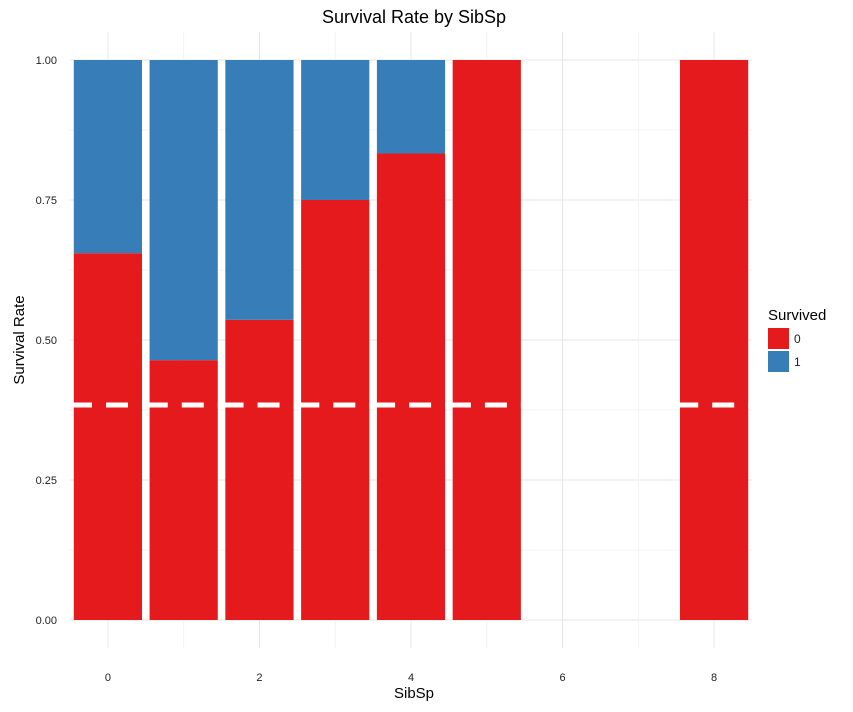  I want to click on legend-title: Survived, so click(797, 315).